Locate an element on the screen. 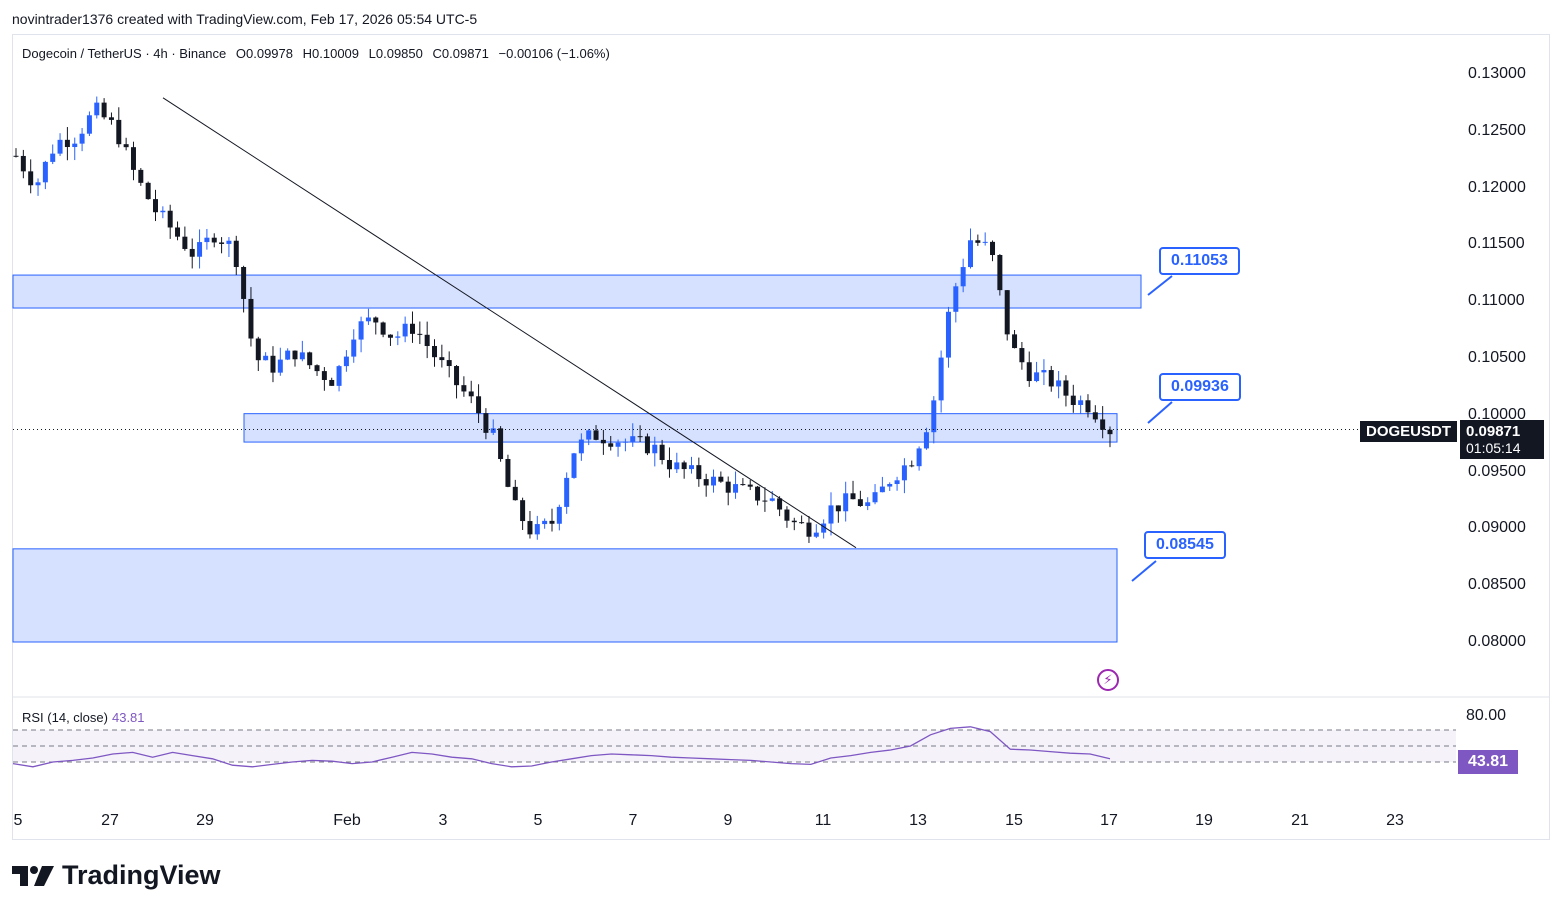 The height and width of the screenshot is (916, 1564). lightning-icon: ⚡ is located at coordinates (1108, 680).